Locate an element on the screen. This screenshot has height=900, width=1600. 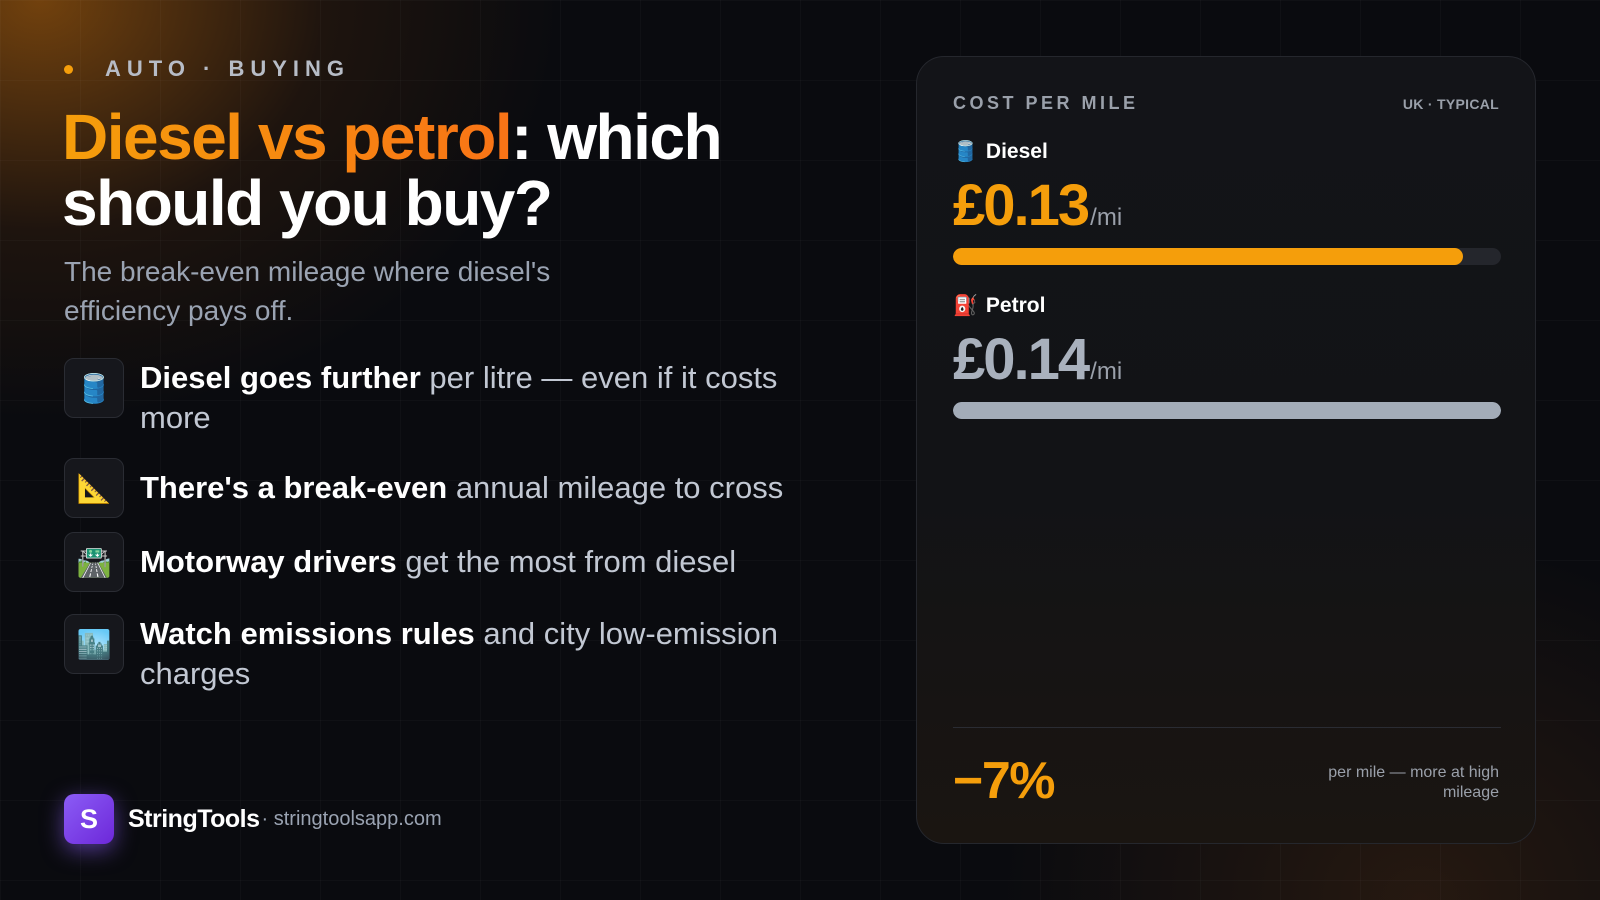
petrol-label: ⛽ Petrol is located at coordinates (999, 305).